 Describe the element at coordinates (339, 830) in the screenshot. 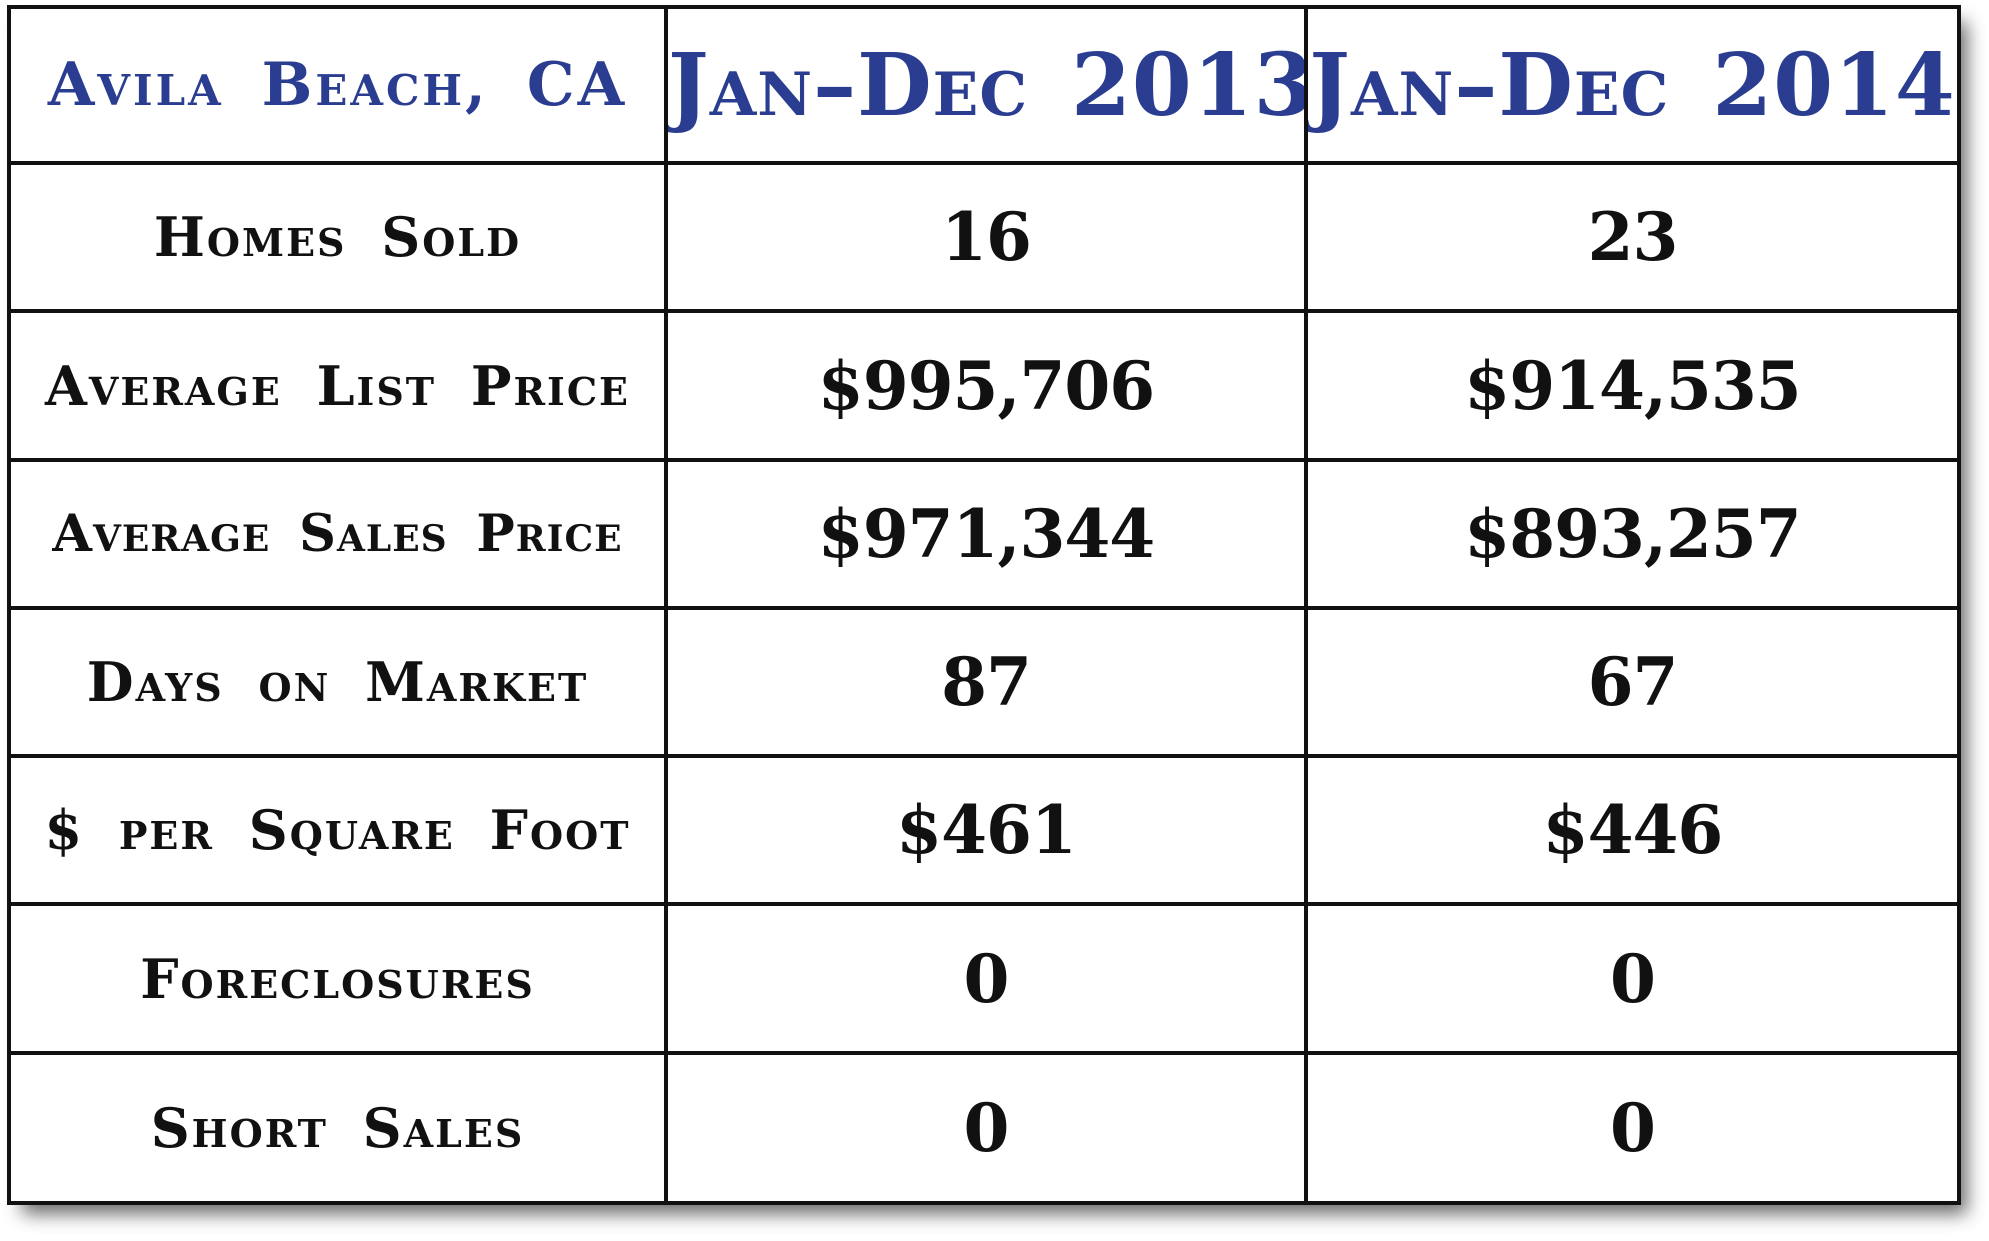

I see `row-label-price-per-square-foot: $ per Square Foot` at that location.